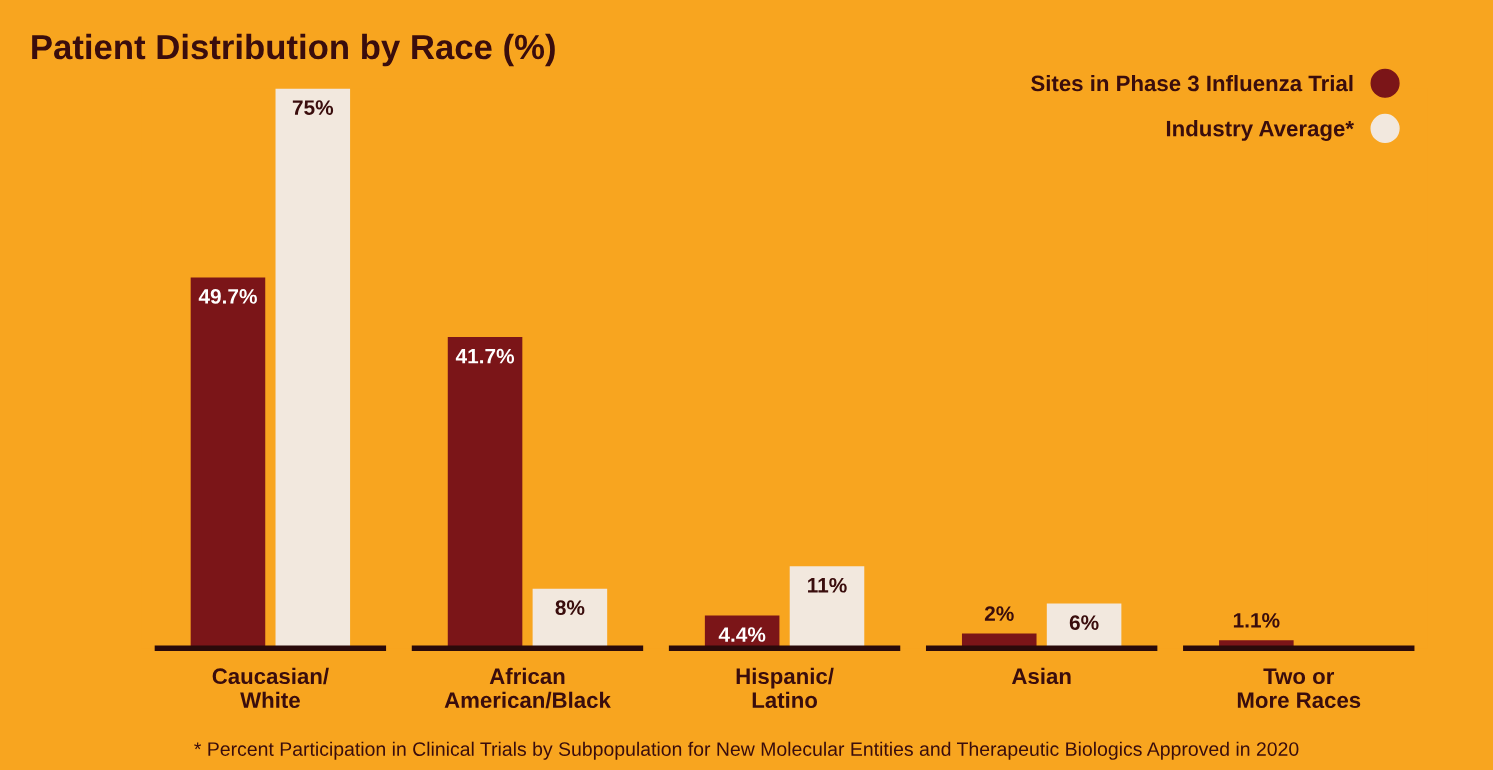  Describe the element at coordinates (742, 634) in the screenshot. I see `data-label: 4.4%` at that location.